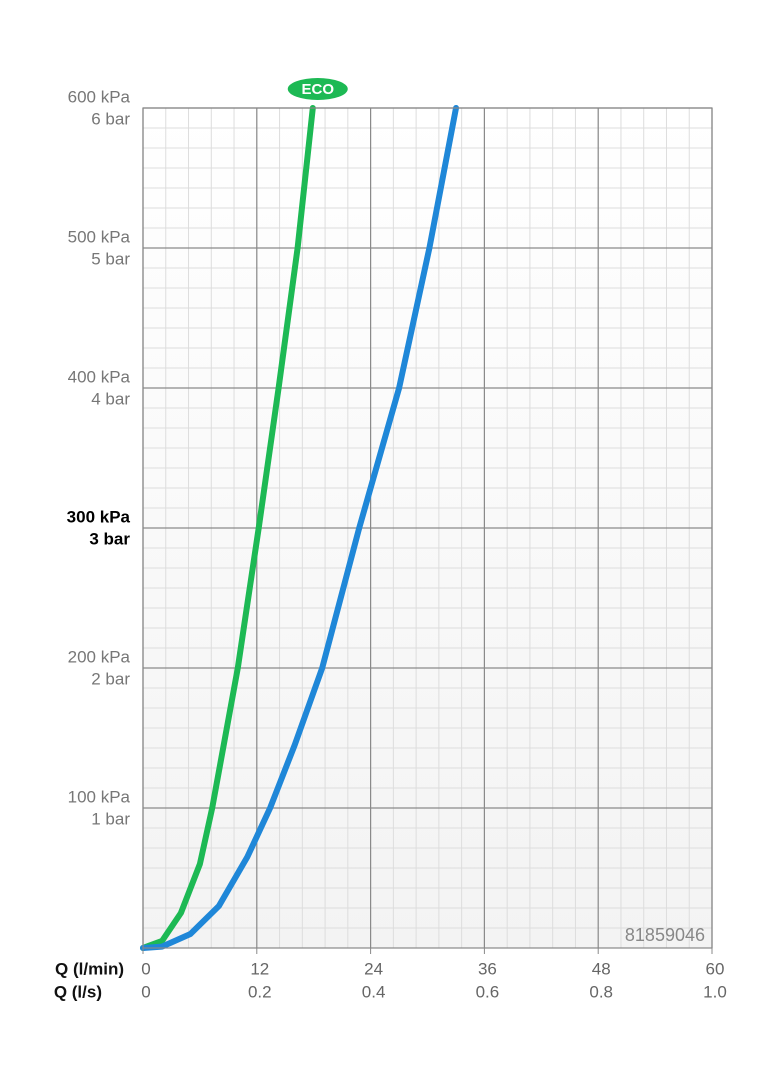 The height and width of the screenshot is (1085, 764). What do you see at coordinates (110, 678) in the screenshot?
I see `y2-tick-label: 2 bar` at bounding box center [110, 678].